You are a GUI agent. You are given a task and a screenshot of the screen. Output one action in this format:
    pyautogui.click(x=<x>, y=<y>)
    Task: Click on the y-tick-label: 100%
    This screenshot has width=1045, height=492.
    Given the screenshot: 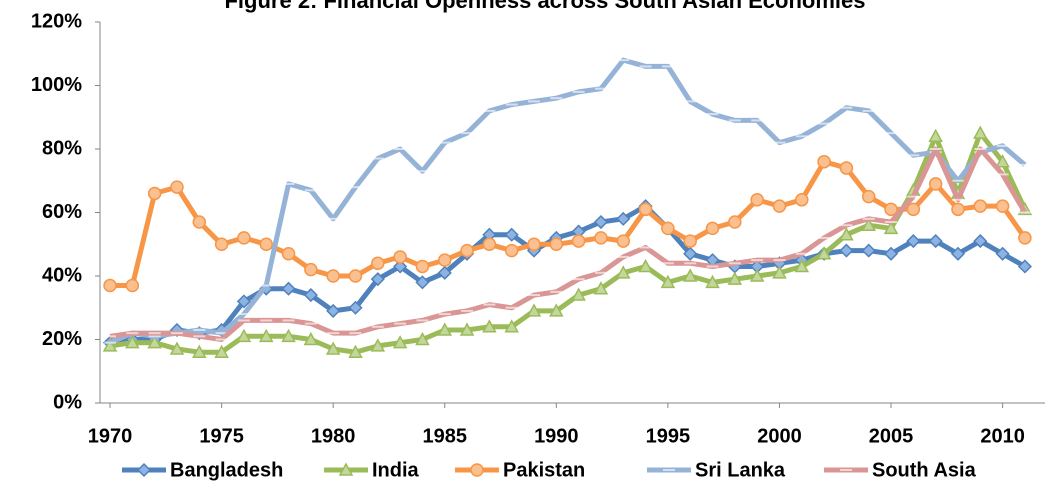 What is the action you would take?
    pyautogui.click(x=56, y=85)
    